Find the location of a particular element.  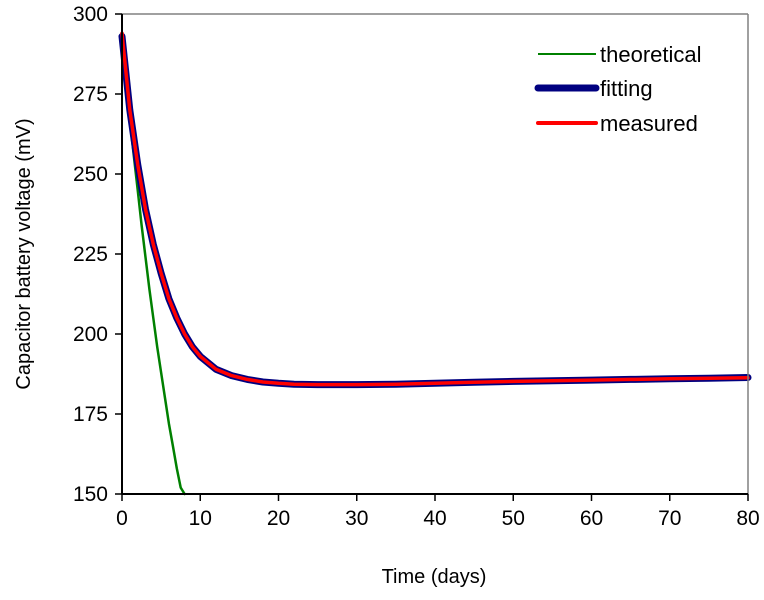

y-tick-label: 275 is located at coordinates (90, 94).